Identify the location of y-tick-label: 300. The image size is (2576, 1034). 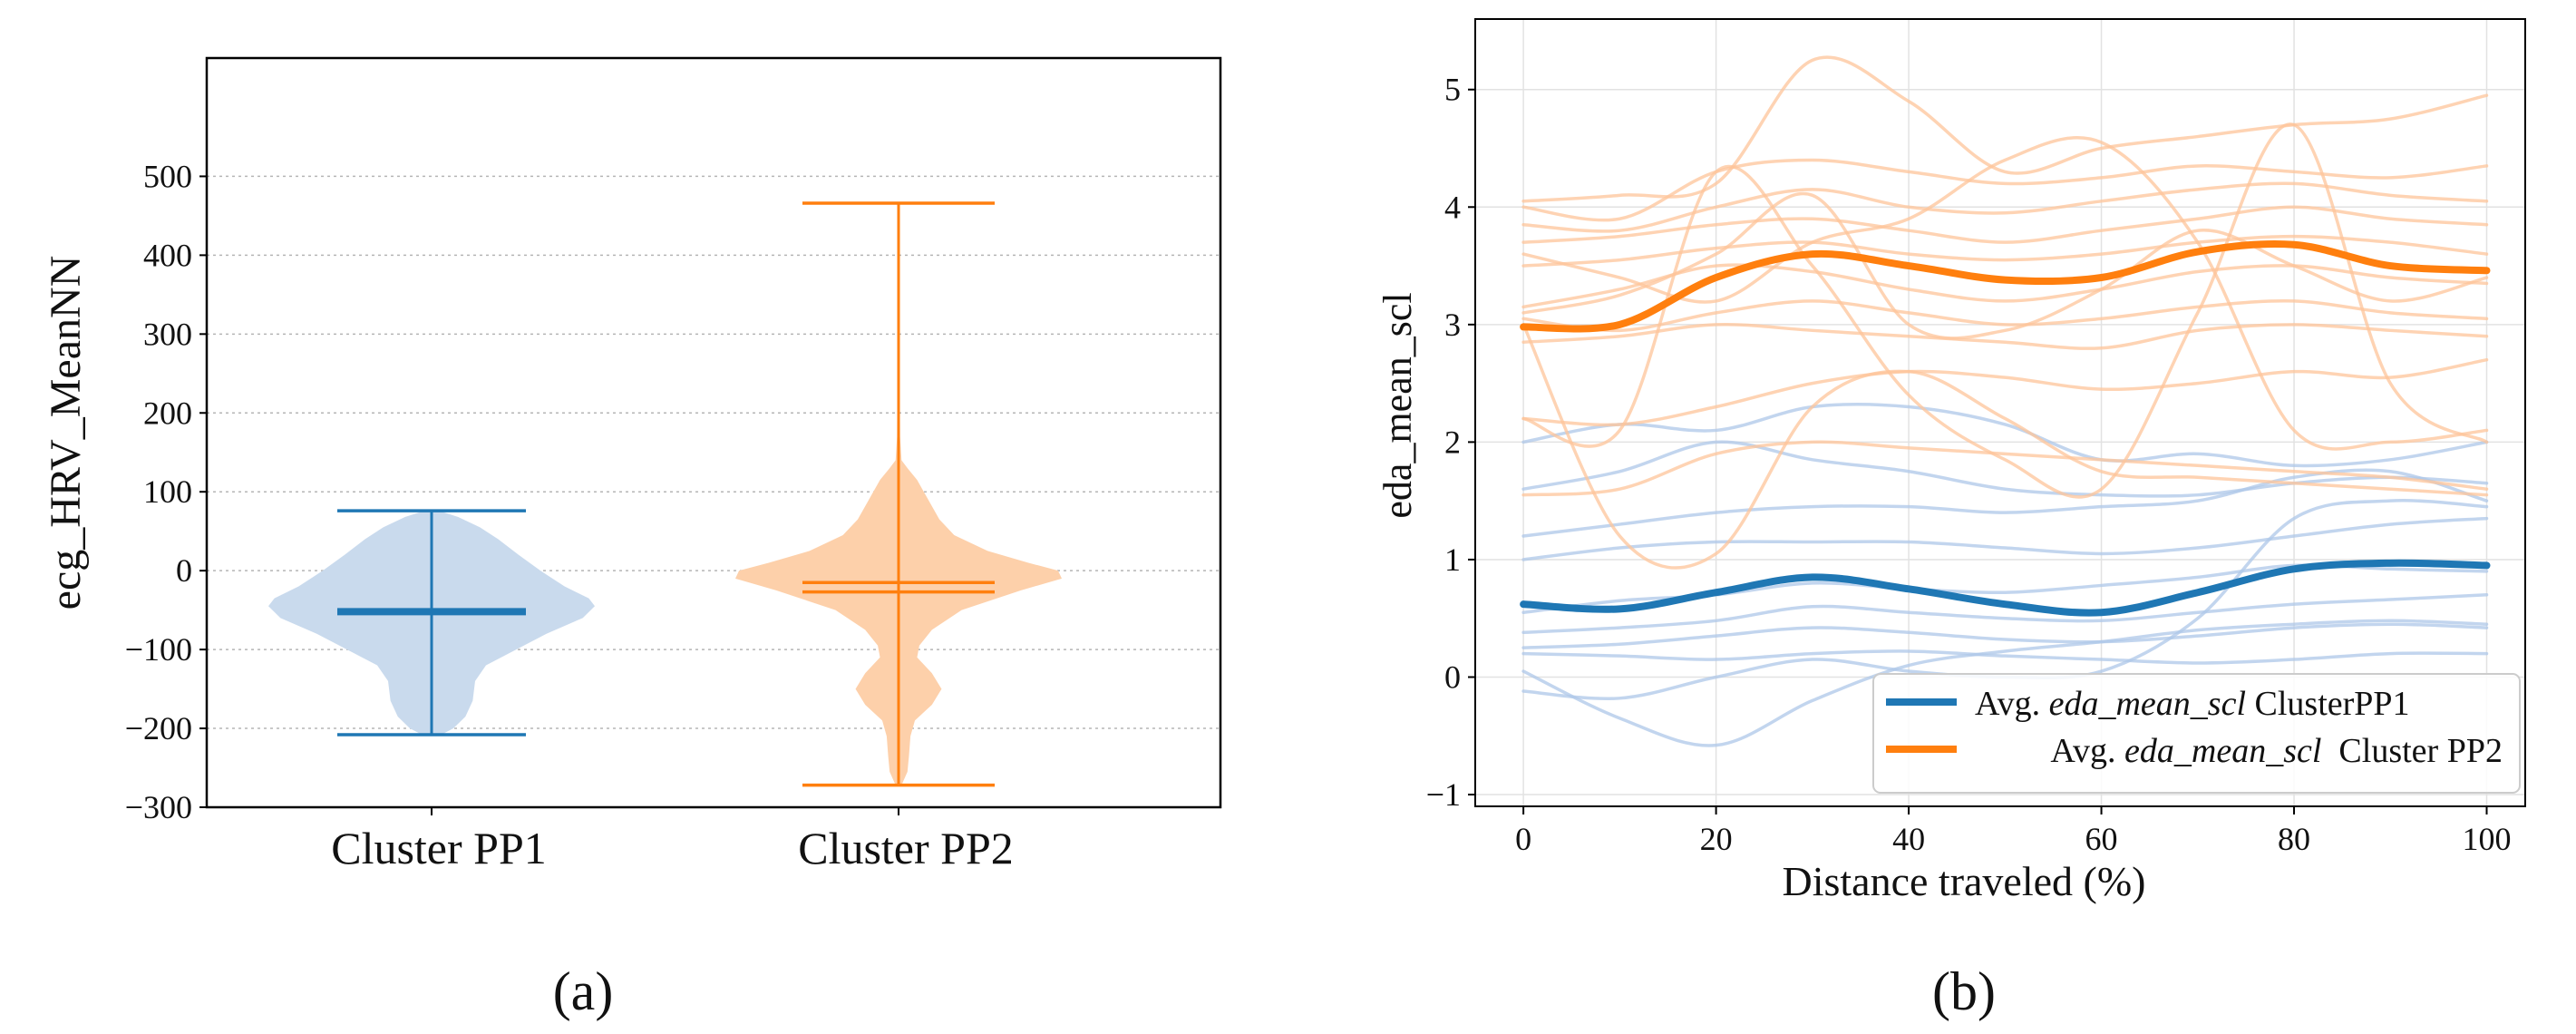
(167, 334).